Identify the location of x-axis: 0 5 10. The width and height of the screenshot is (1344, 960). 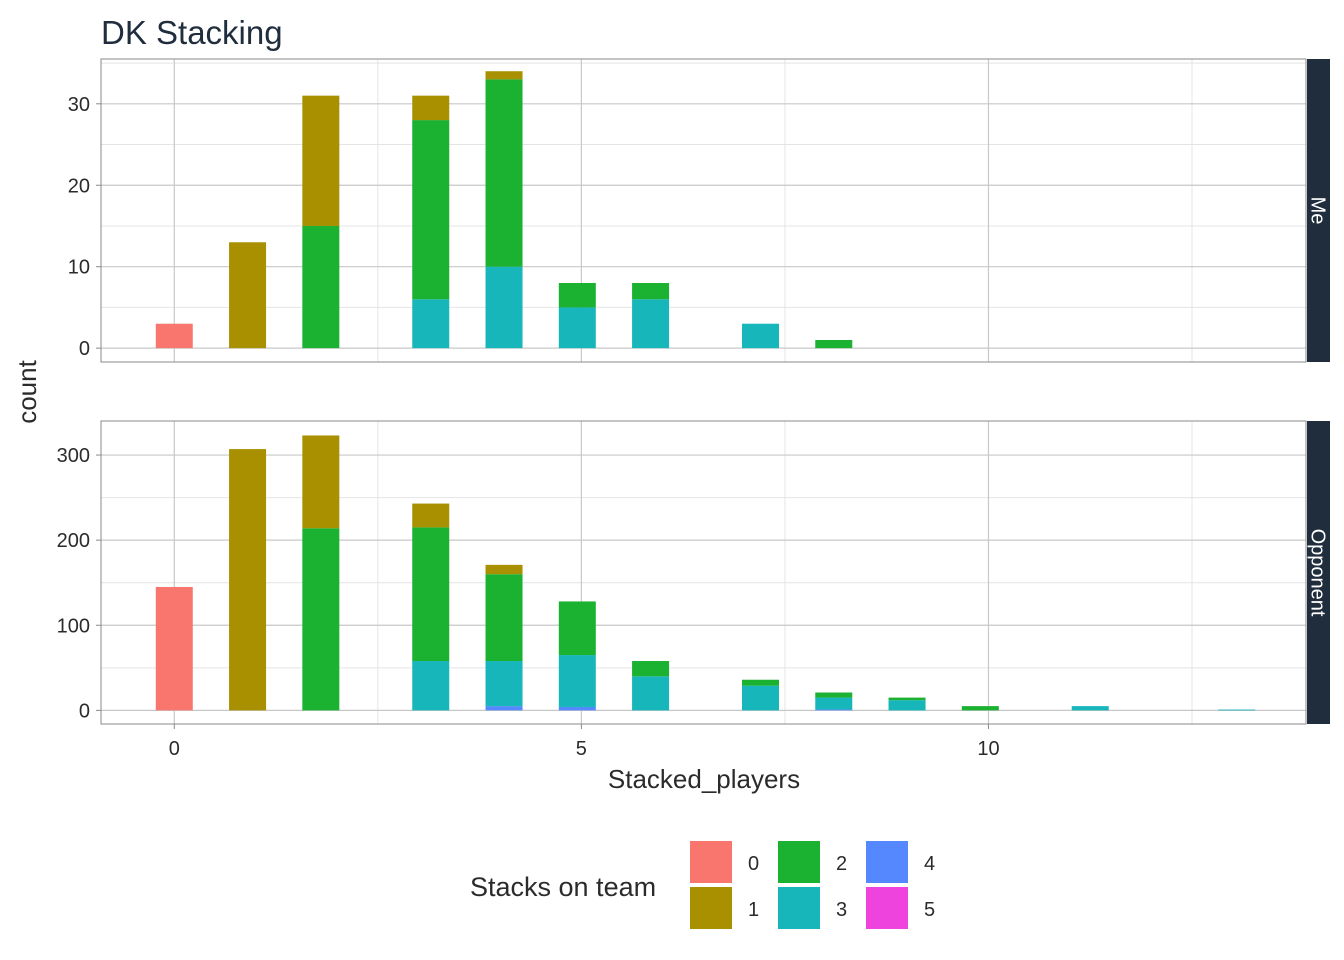
(584, 742).